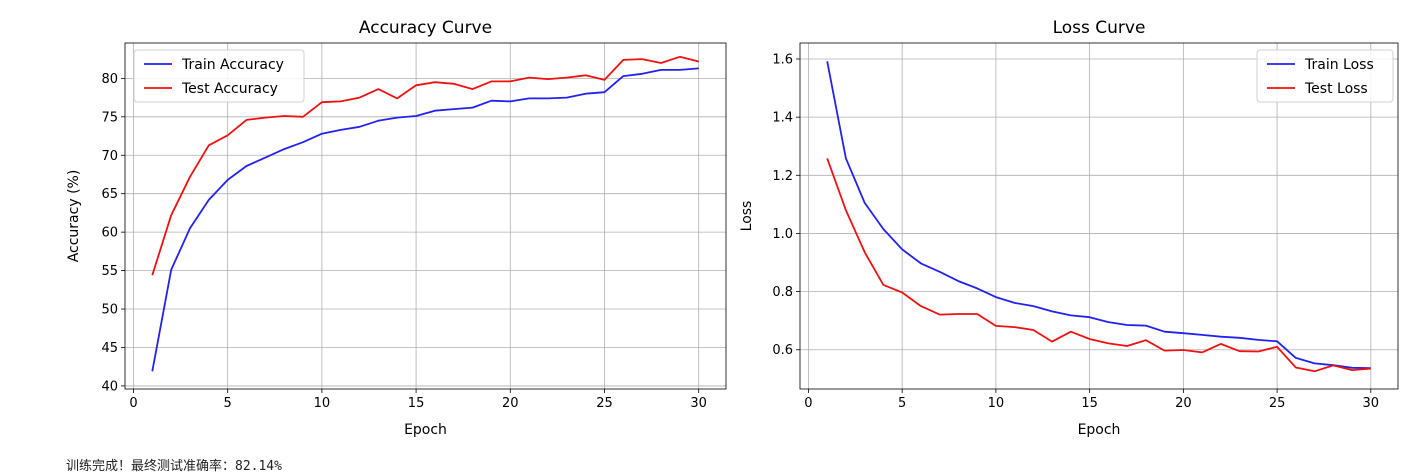 Image resolution: width=1423 pixels, height=474 pixels. I want to click on y-tick-label: 70, so click(109, 156).